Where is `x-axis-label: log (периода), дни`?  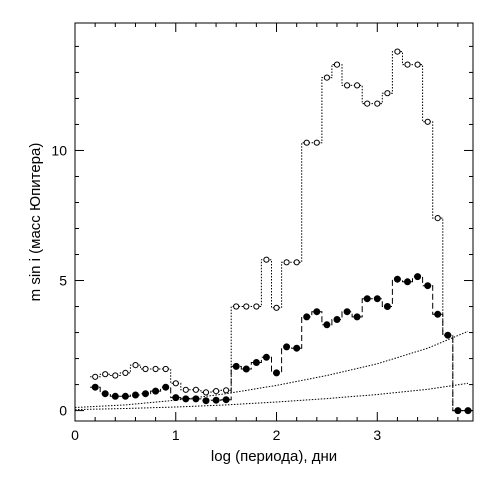 x-axis-label: log (периода), дни is located at coordinates (274, 456).